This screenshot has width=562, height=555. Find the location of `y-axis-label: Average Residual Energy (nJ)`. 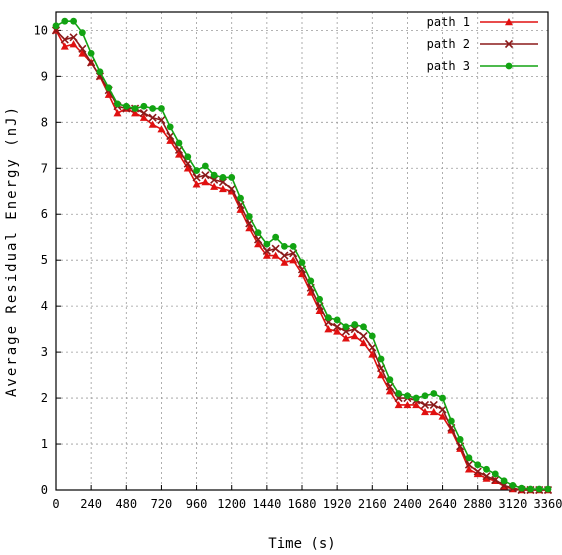

y-axis-label: Average Residual Energy (nJ) is located at coordinates (12, 251).